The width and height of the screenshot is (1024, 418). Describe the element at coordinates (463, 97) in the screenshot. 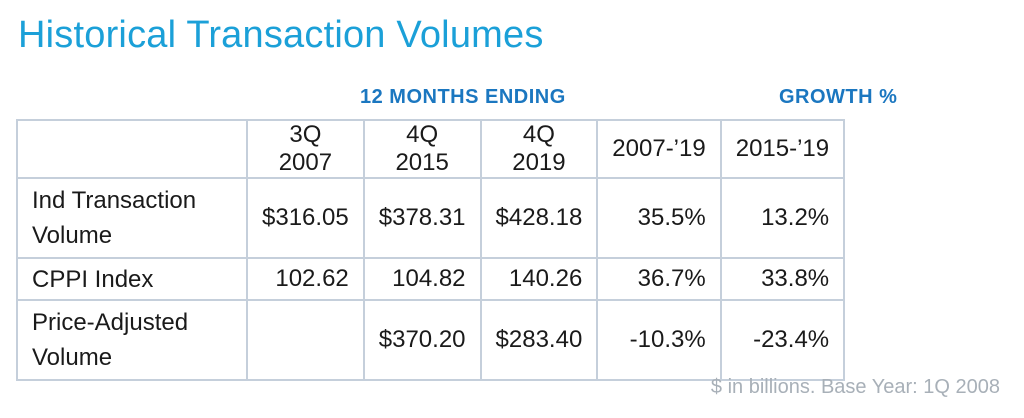

I see `group-header-months: 12 MONTHS ENDING` at that location.